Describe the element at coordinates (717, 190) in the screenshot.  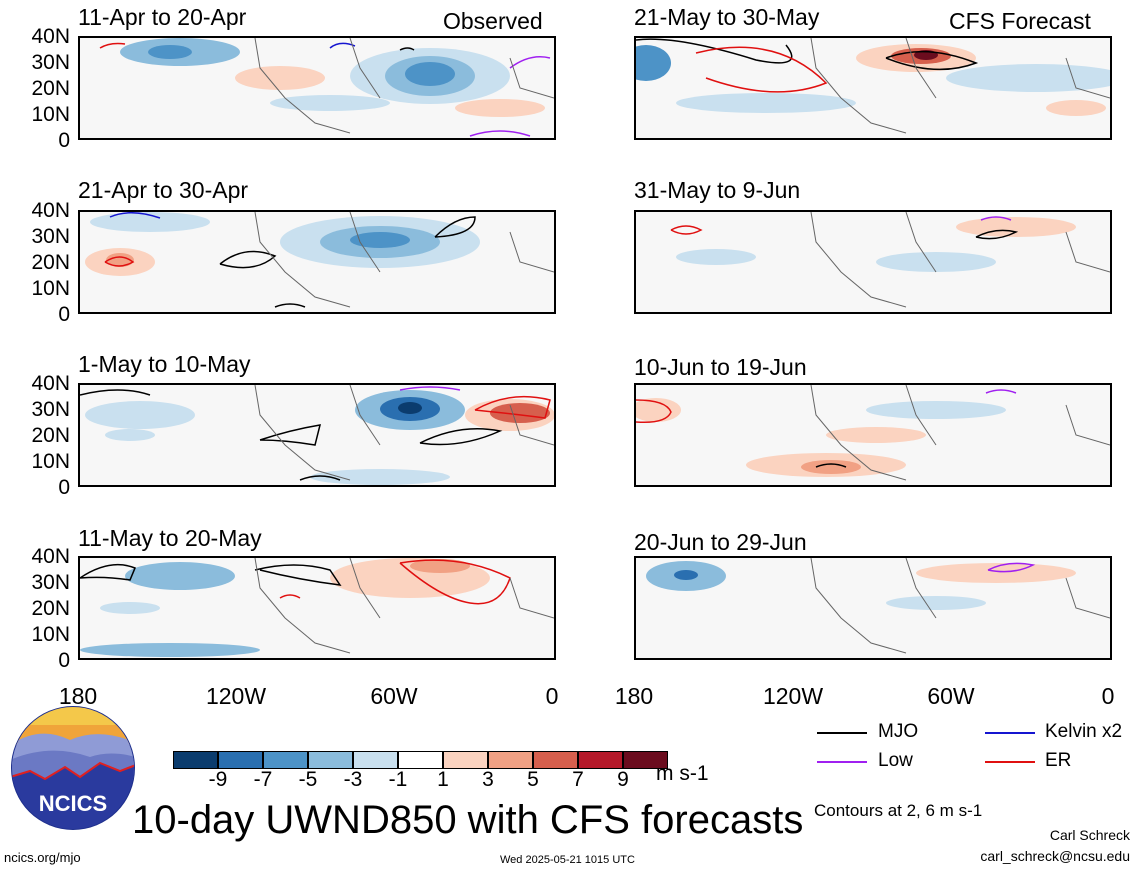
I see `panel-title-6: 31-May to 9-Jun` at that location.